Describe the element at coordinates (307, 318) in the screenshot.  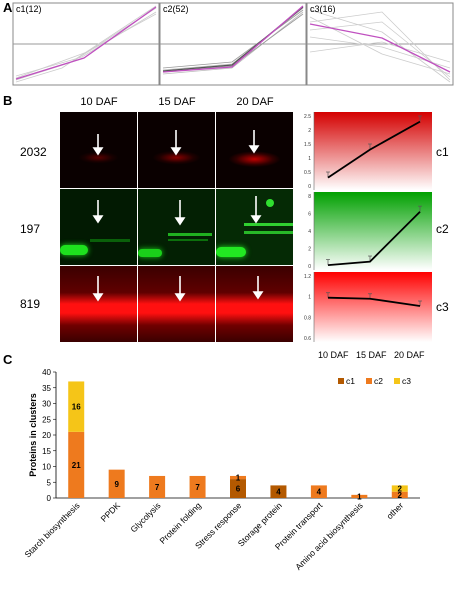
I see `line-chart-c3-y-tick: 0.8` at that location.